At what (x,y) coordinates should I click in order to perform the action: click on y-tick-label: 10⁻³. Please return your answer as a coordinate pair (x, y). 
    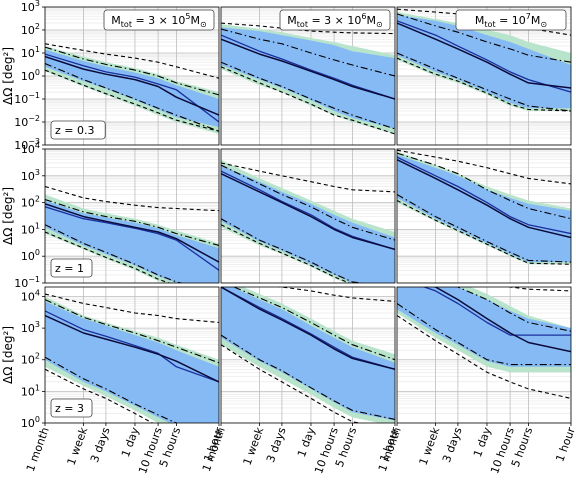
    Looking at the image, I should click on (27, 144).